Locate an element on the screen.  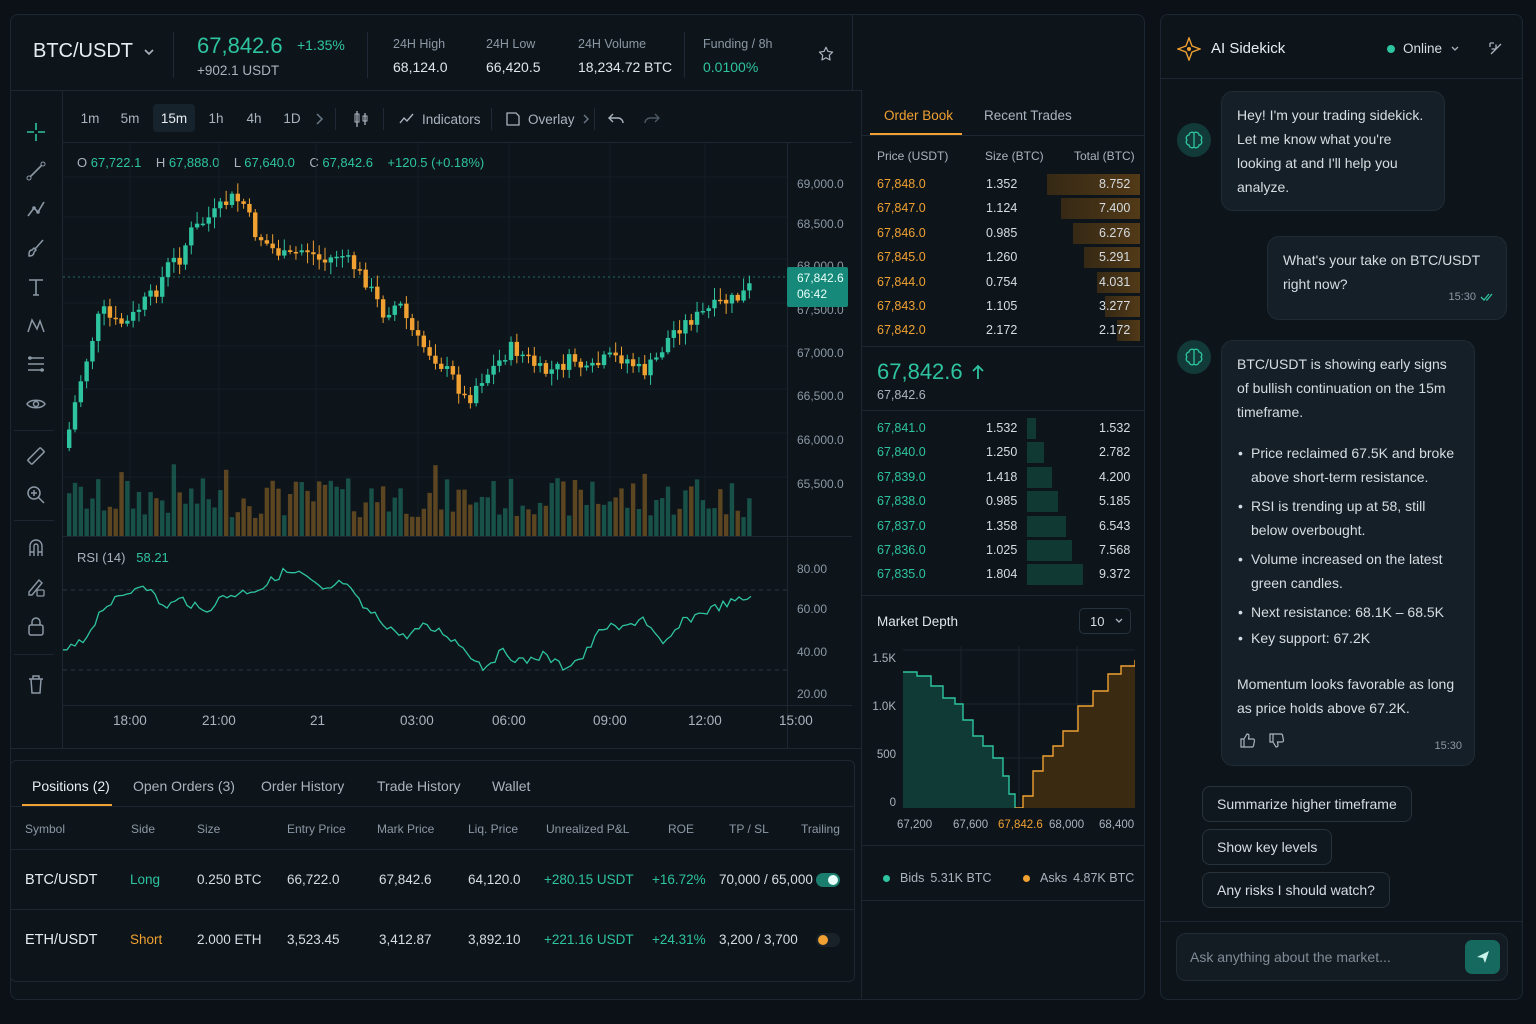
collapse-icon is located at coordinates (1496, 49).